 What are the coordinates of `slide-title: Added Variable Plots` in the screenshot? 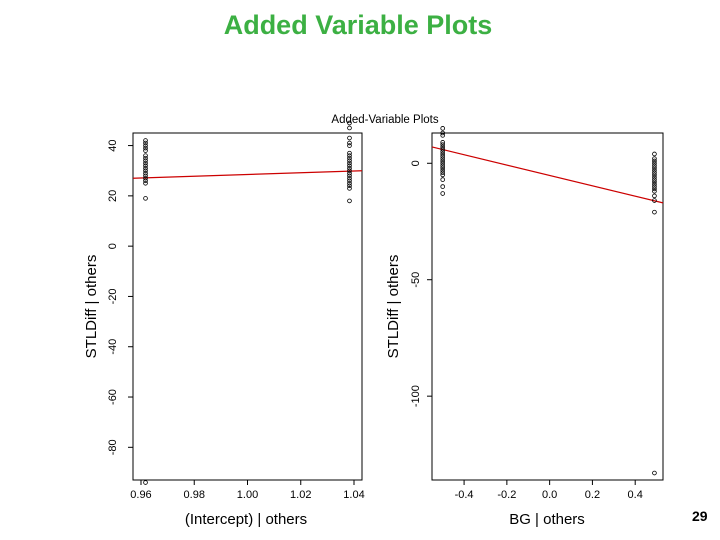 It's located at (358, 25).